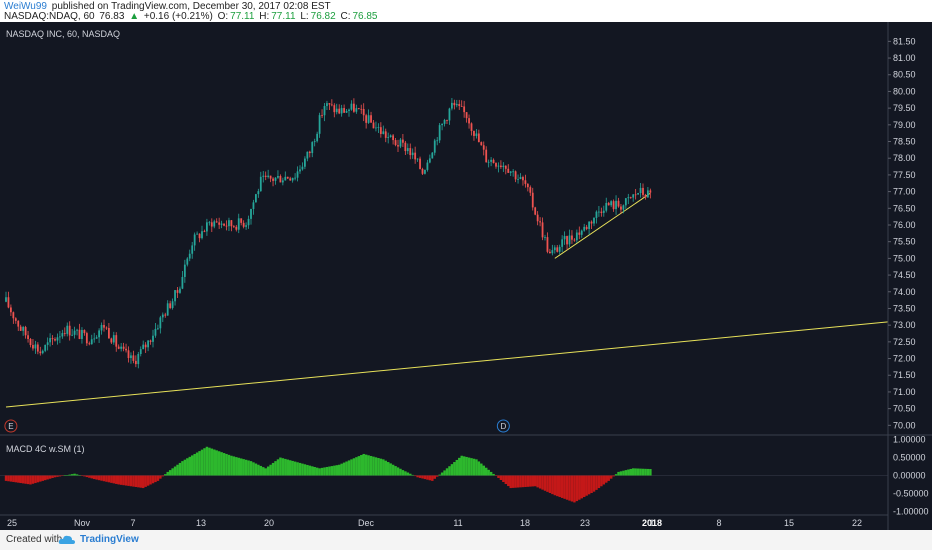  I want to click on low-value: 76.82, so click(323, 16).